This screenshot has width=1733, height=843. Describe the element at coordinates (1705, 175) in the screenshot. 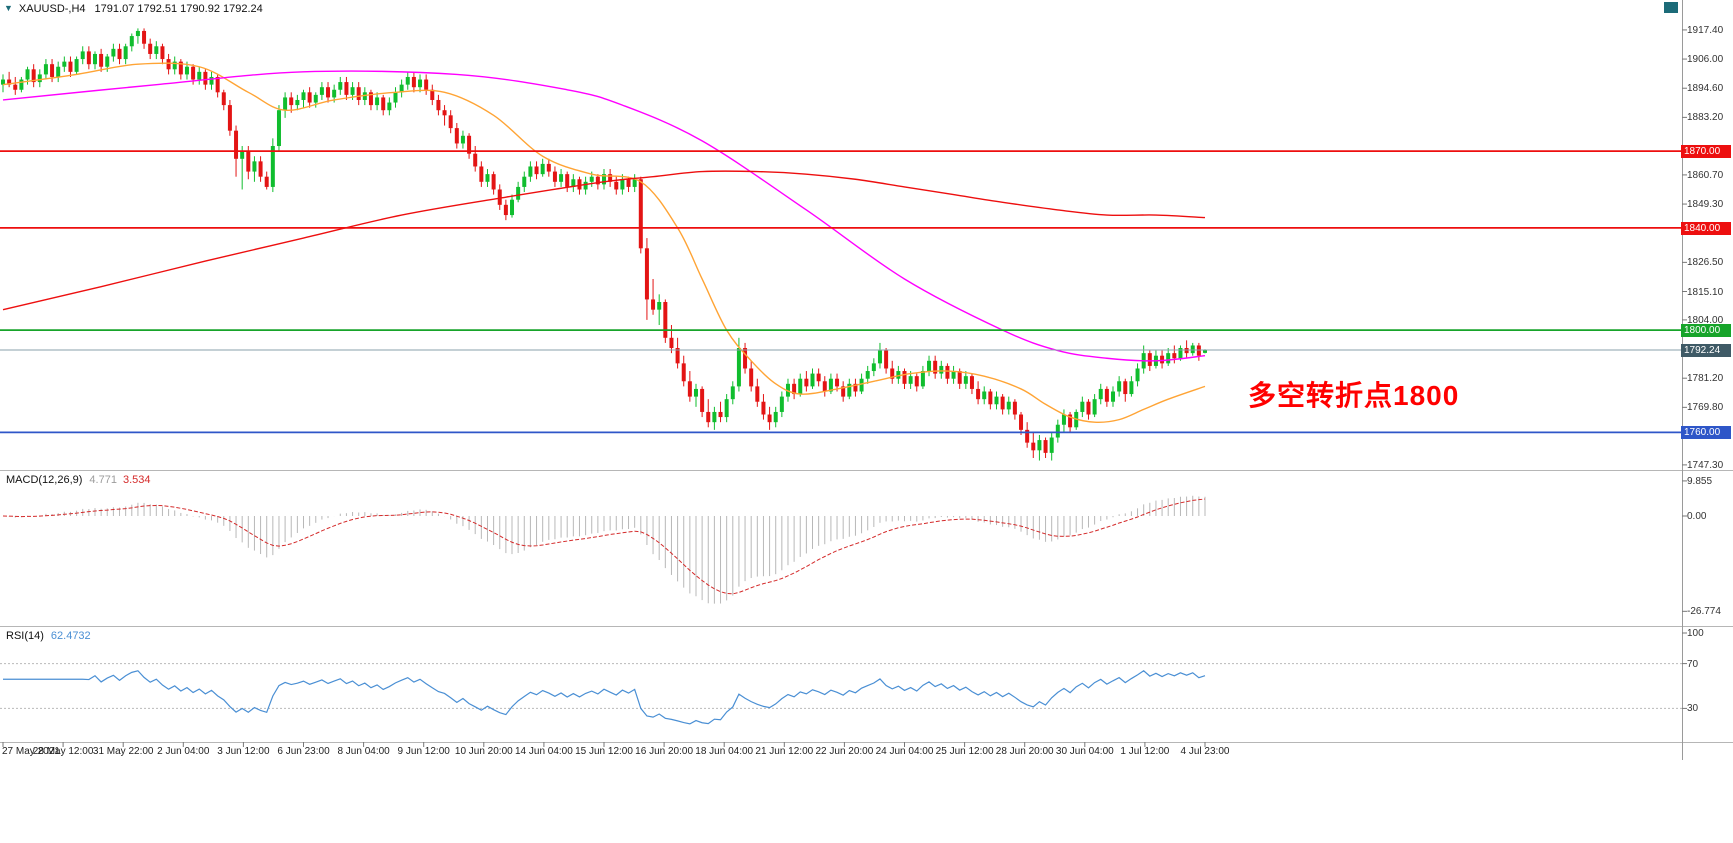

I see `price-scale-label: 1860.70` at that location.